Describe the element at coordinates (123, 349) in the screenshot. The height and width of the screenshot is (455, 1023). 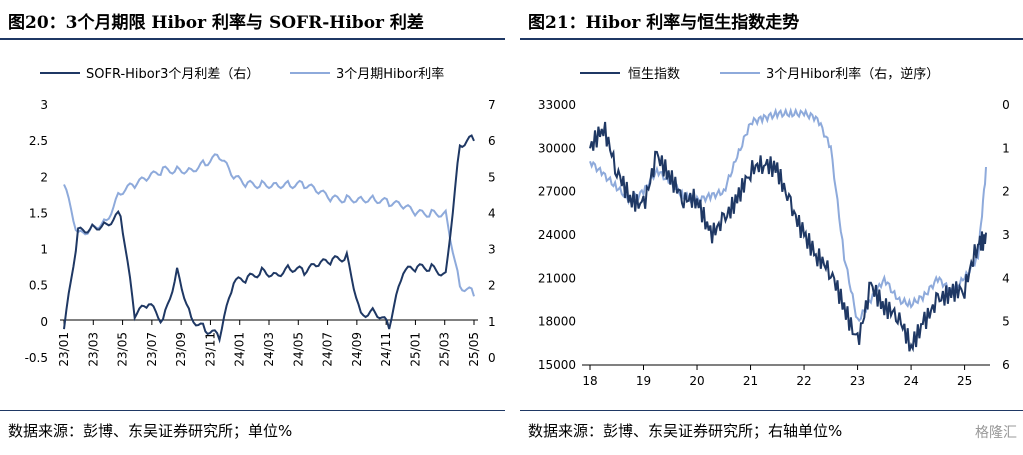
I see `left-x-tick-label: 23/05` at that location.